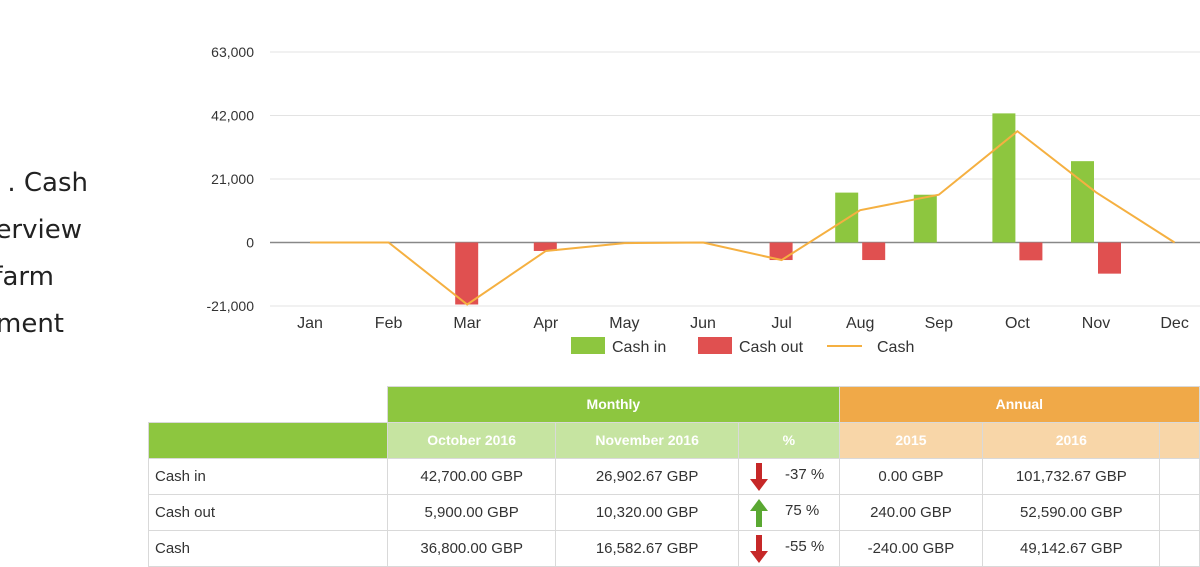  What do you see at coordinates (804, 474) in the screenshot?
I see `percent-value: -37 %` at bounding box center [804, 474].